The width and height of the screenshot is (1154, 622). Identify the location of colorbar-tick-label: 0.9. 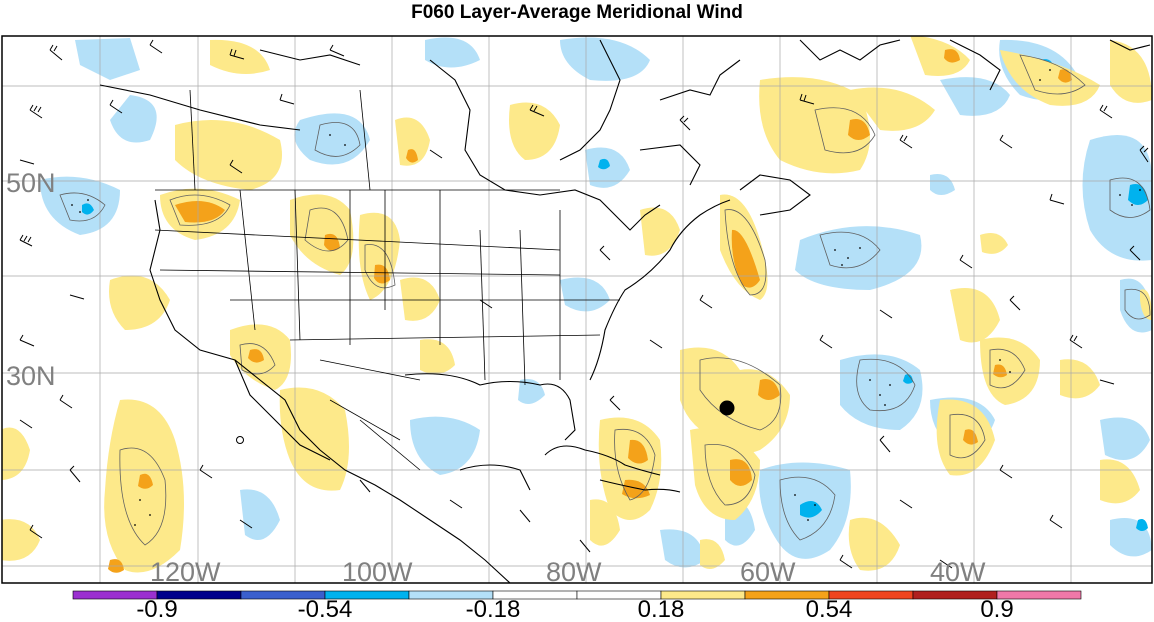
(996, 609).